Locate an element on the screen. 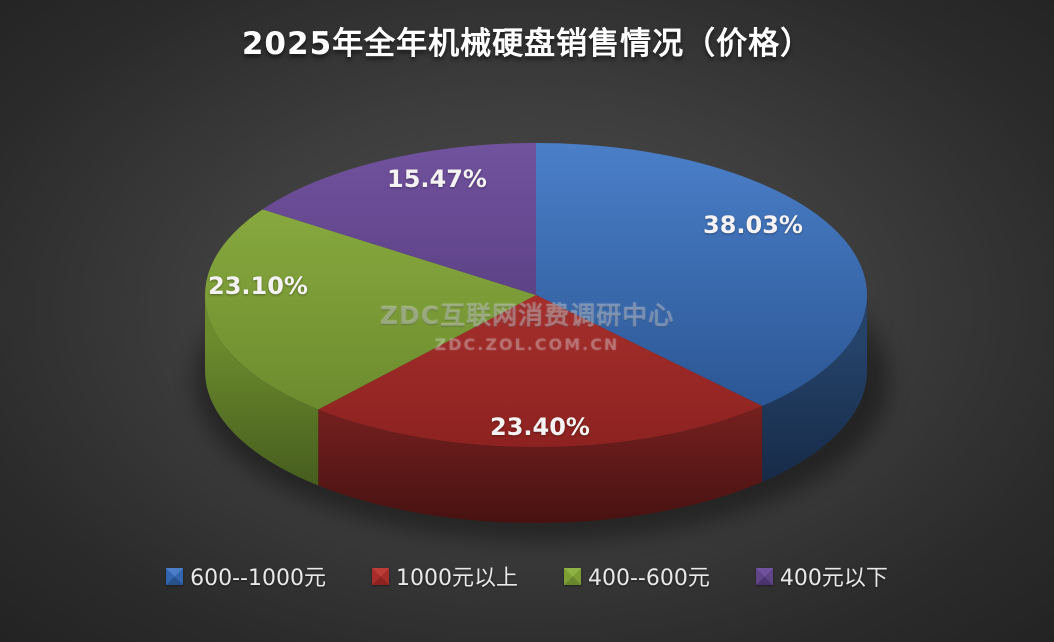 This screenshot has height=642, width=1054. legend-label-2: 400--600元 is located at coordinates (648, 578).